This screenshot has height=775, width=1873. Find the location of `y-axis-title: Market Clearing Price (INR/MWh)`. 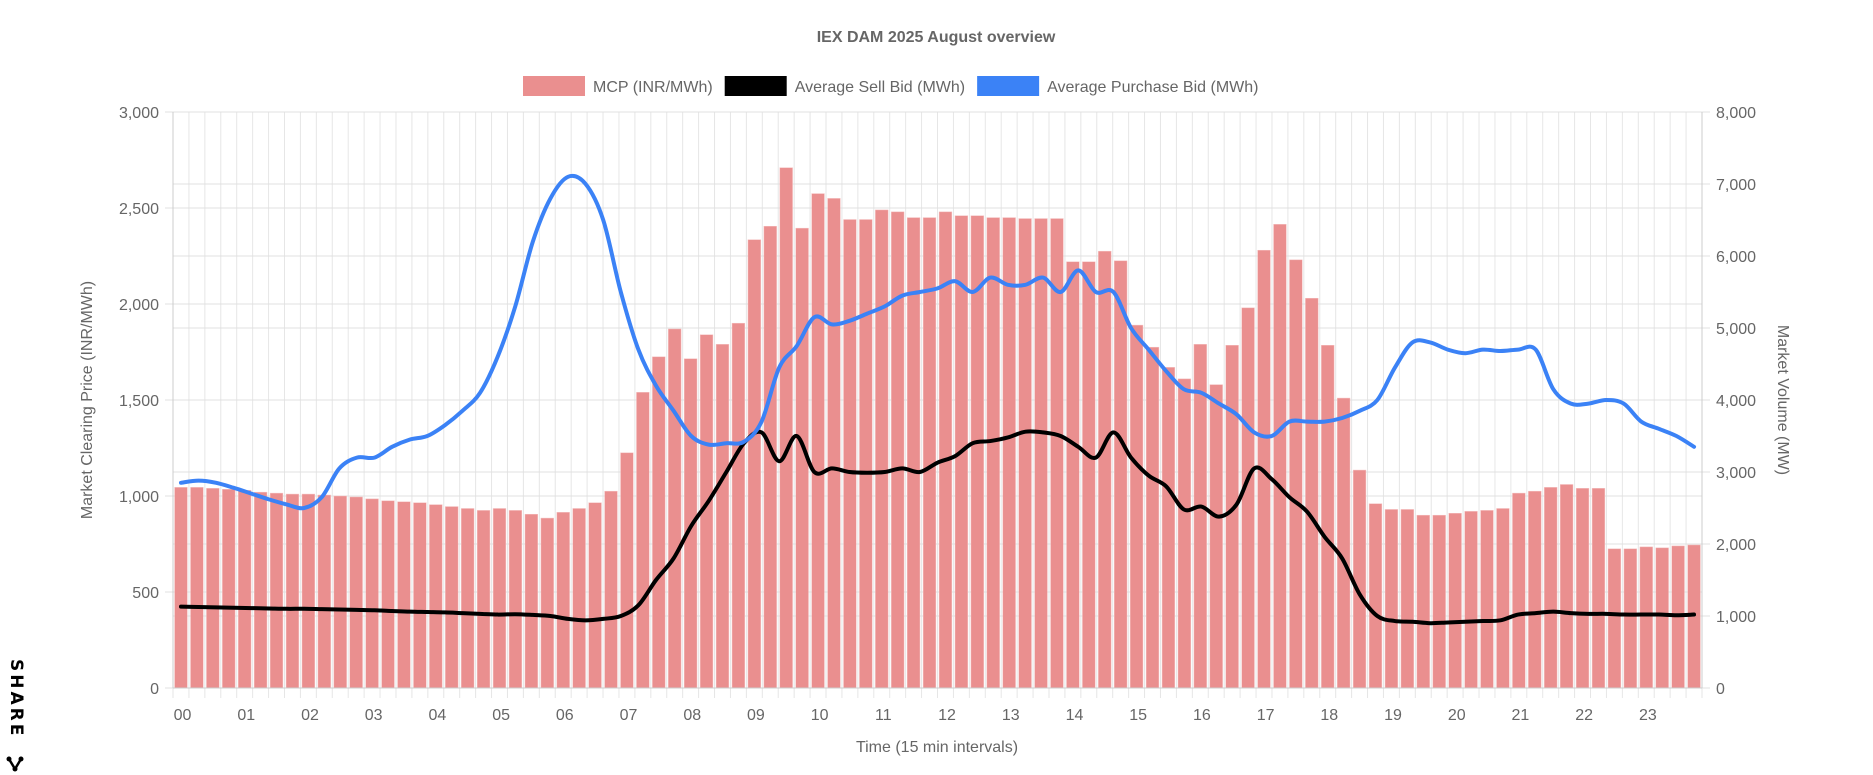

y-axis-title: Market Clearing Price (INR/MWh) is located at coordinates (87, 400).